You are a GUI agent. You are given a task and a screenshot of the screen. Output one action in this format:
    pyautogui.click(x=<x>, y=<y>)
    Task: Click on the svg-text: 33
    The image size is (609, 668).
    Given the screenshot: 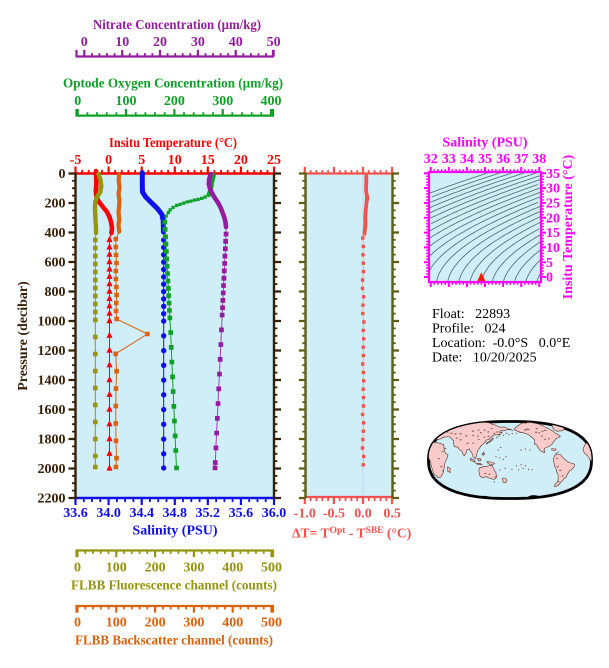 What is the action you would take?
    pyautogui.click(x=449, y=159)
    